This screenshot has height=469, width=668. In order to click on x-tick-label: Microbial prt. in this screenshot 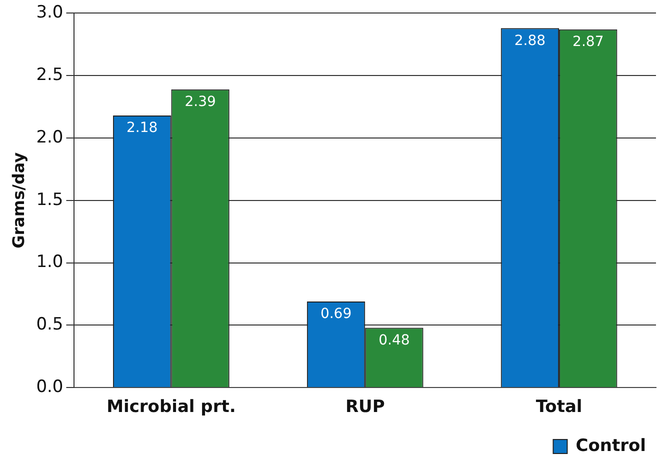, I will do `click(171, 407)`.